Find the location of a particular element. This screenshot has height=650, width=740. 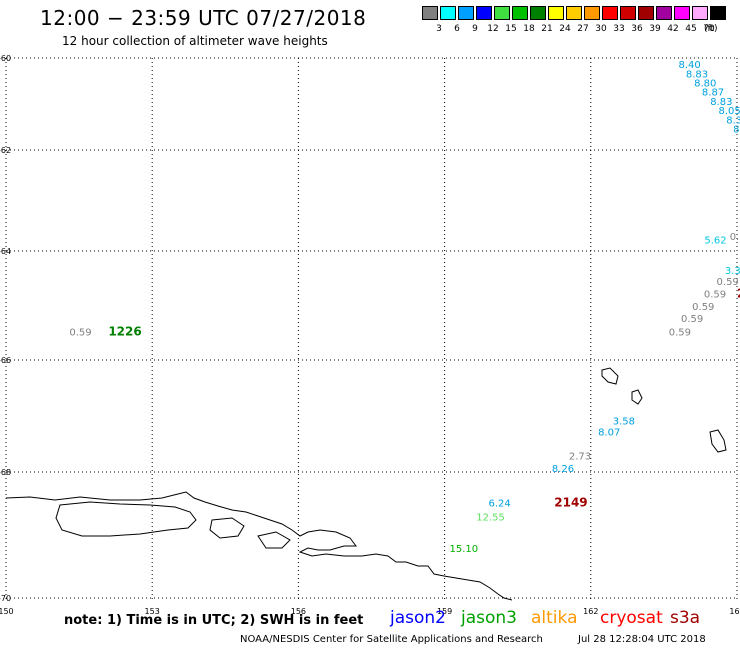

scale-label: 12 is located at coordinates (493, 29).